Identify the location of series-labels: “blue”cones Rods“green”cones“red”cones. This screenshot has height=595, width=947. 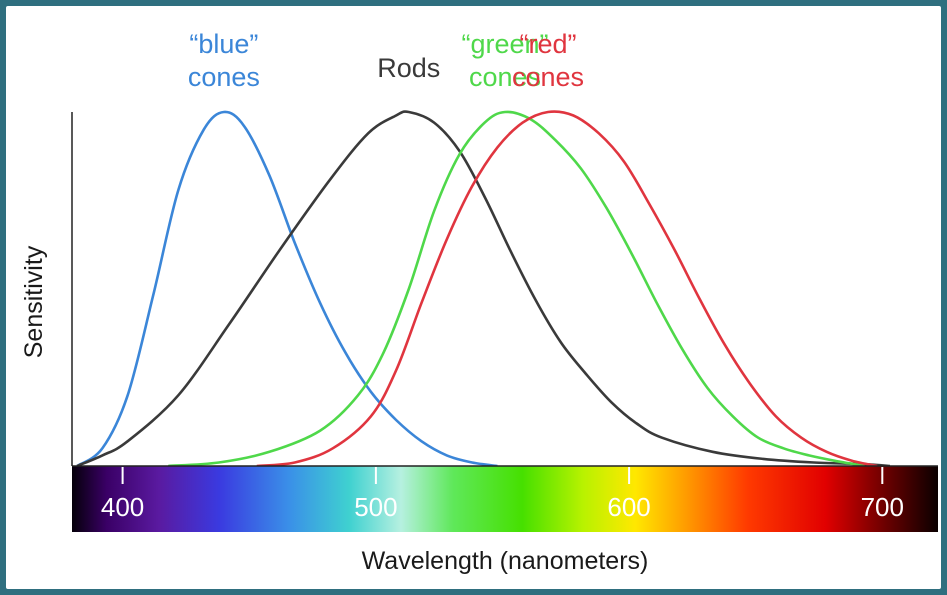
(386, 60).